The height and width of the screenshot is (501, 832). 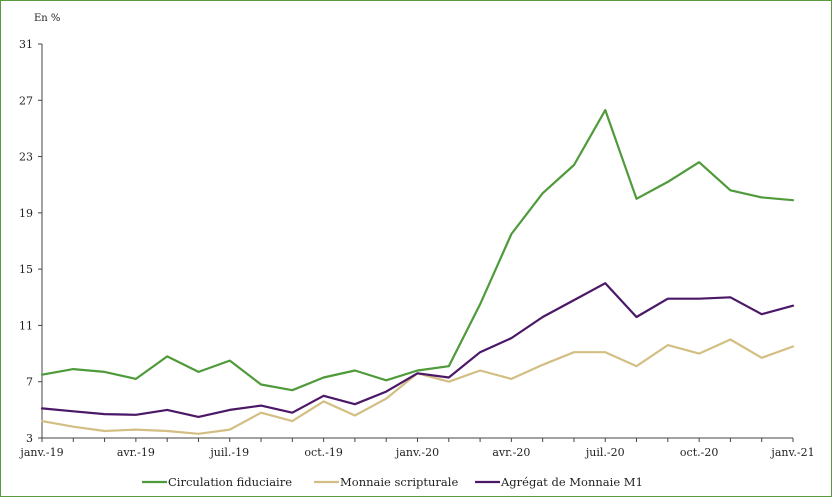 I want to click on x-tick-label: avr.-20, so click(x=511, y=452).